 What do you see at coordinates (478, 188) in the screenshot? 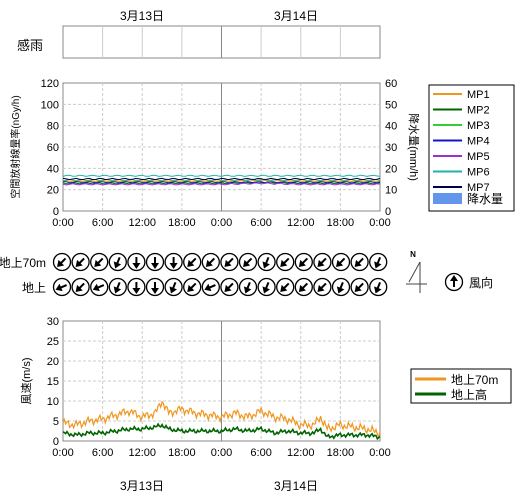
I see `legend-label-mp7: MP7` at bounding box center [478, 188].